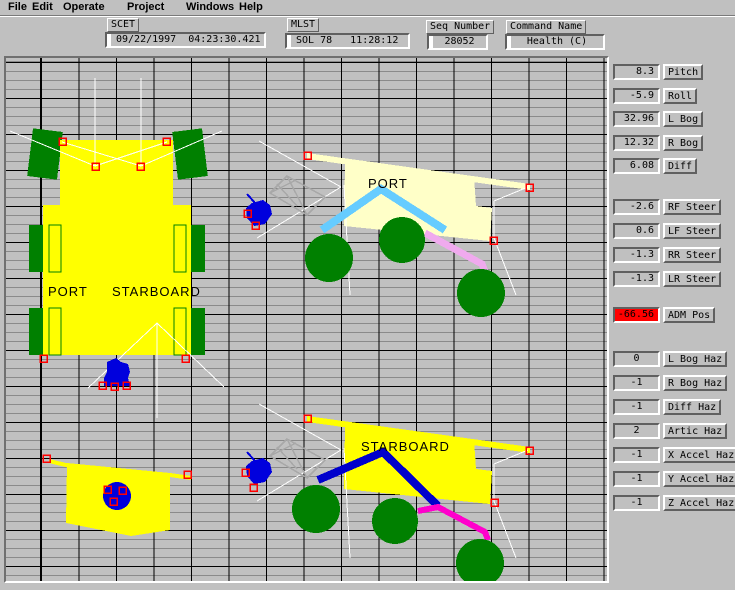 The image size is (735, 590). I want to click on lr-steer-label: LR Steer, so click(692, 279).